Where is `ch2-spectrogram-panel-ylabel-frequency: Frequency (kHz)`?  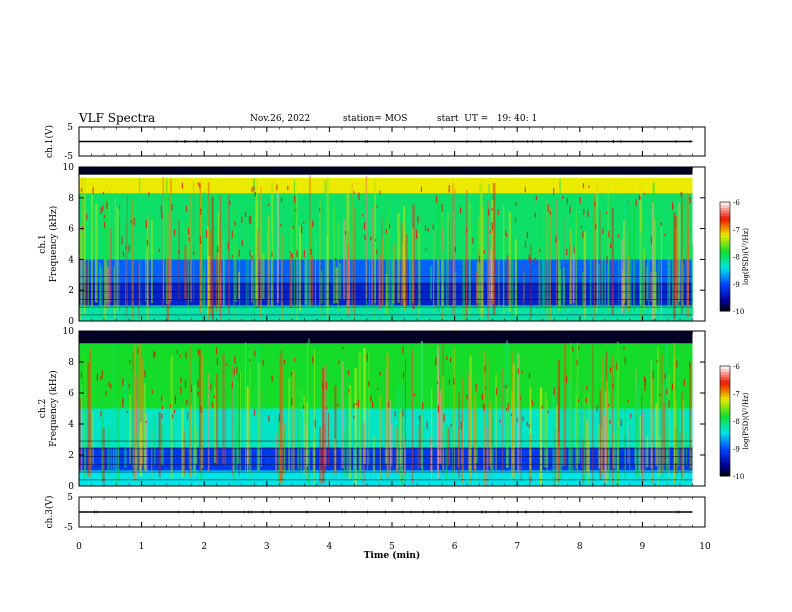
ch2-spectrogram-panel-ylabel-frequency: Frequency (kHz) is located at coordinates (53, 408).